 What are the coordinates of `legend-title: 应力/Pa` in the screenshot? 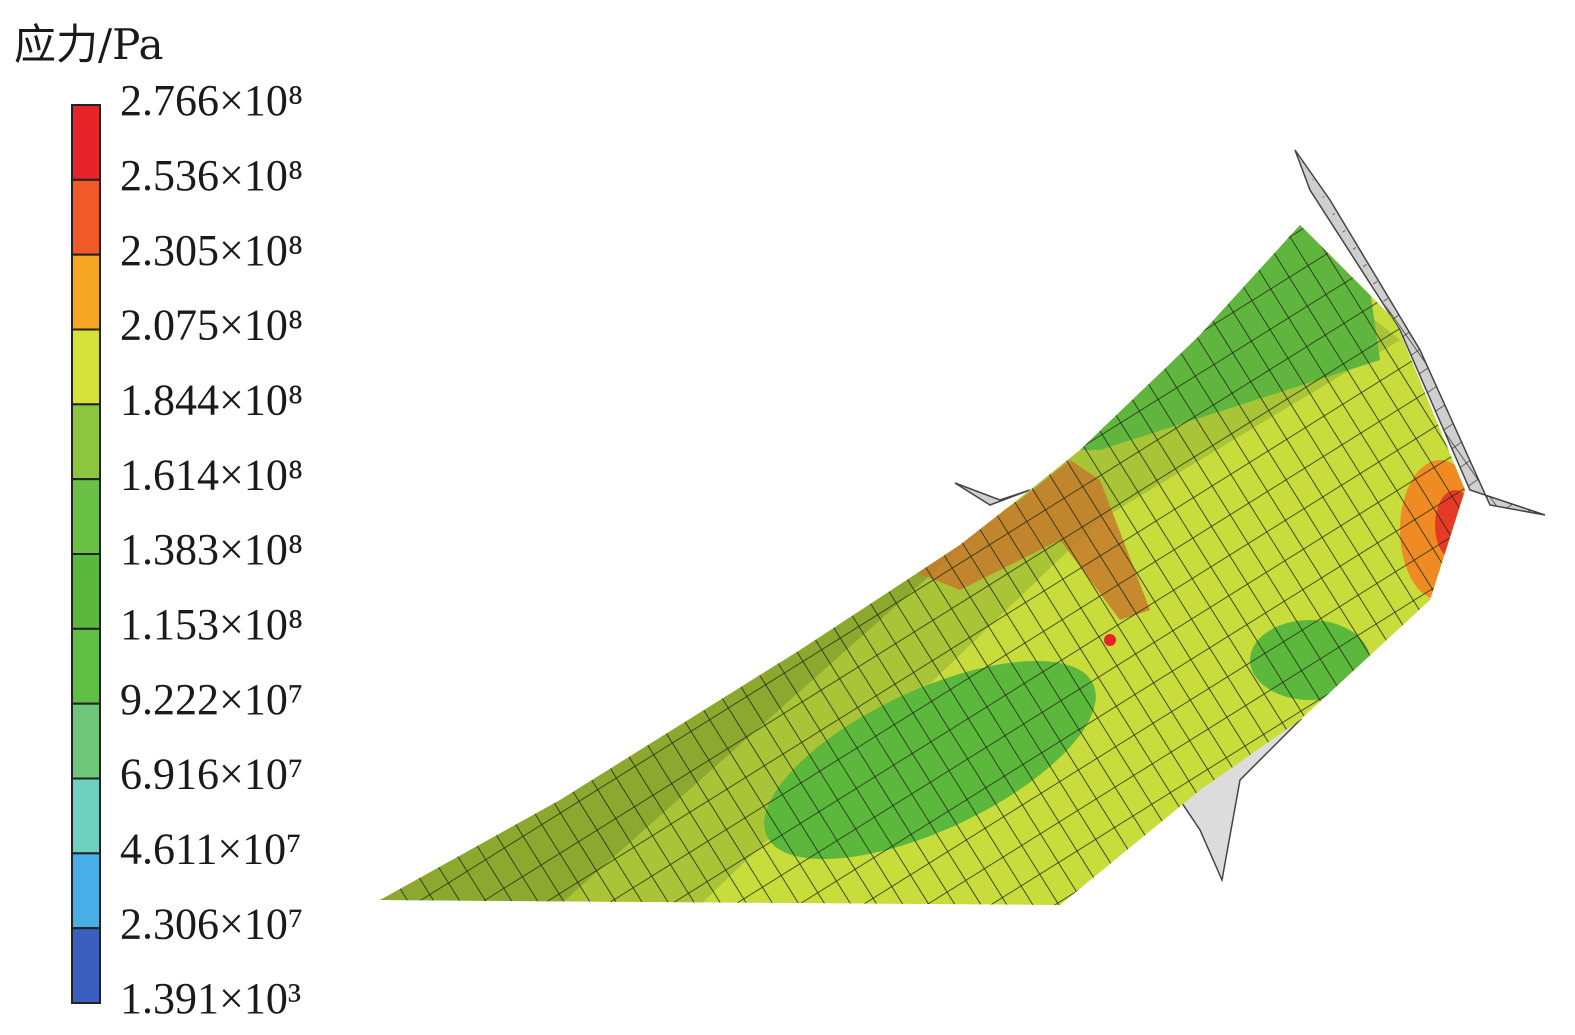 It's located at (89, 44).